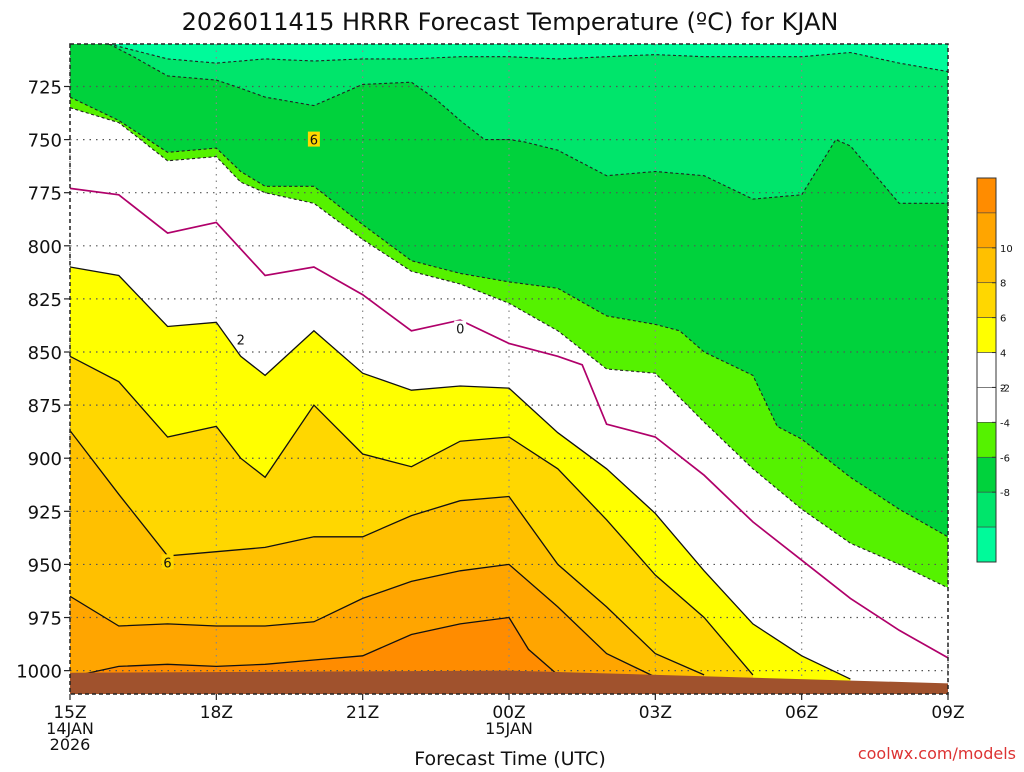 This screenshot has height=772, width=1024. I want to click on color-legend: 10 8 6 4 2-2 -4 -6 -8, so click(994, 370).